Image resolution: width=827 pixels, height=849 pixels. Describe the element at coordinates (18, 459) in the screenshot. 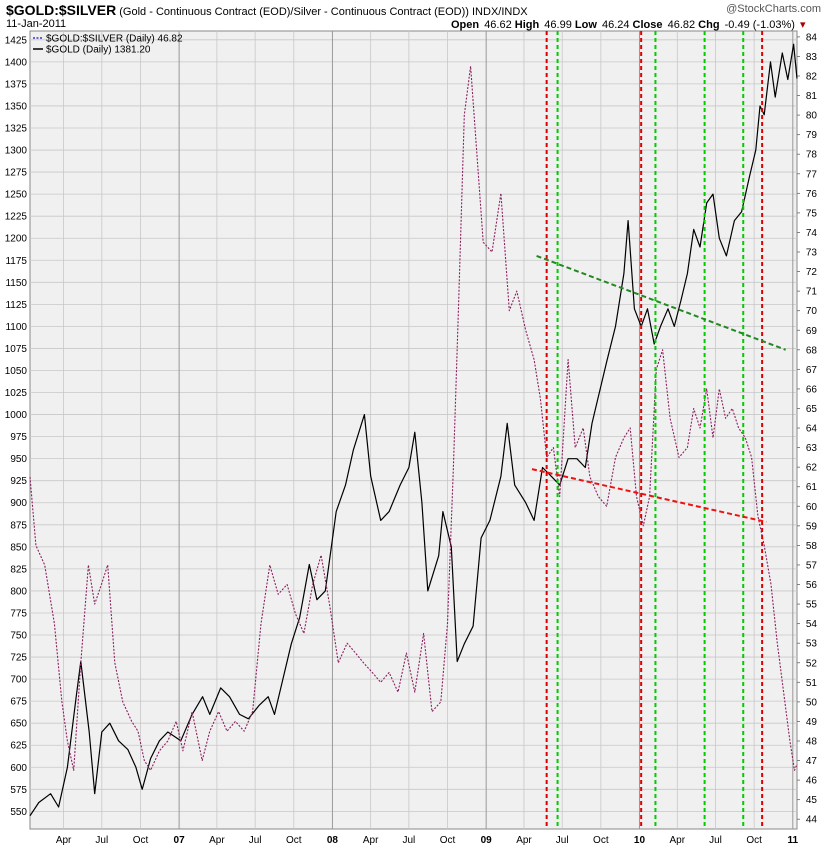

I see `y-left-tick-label: 950` at that location.